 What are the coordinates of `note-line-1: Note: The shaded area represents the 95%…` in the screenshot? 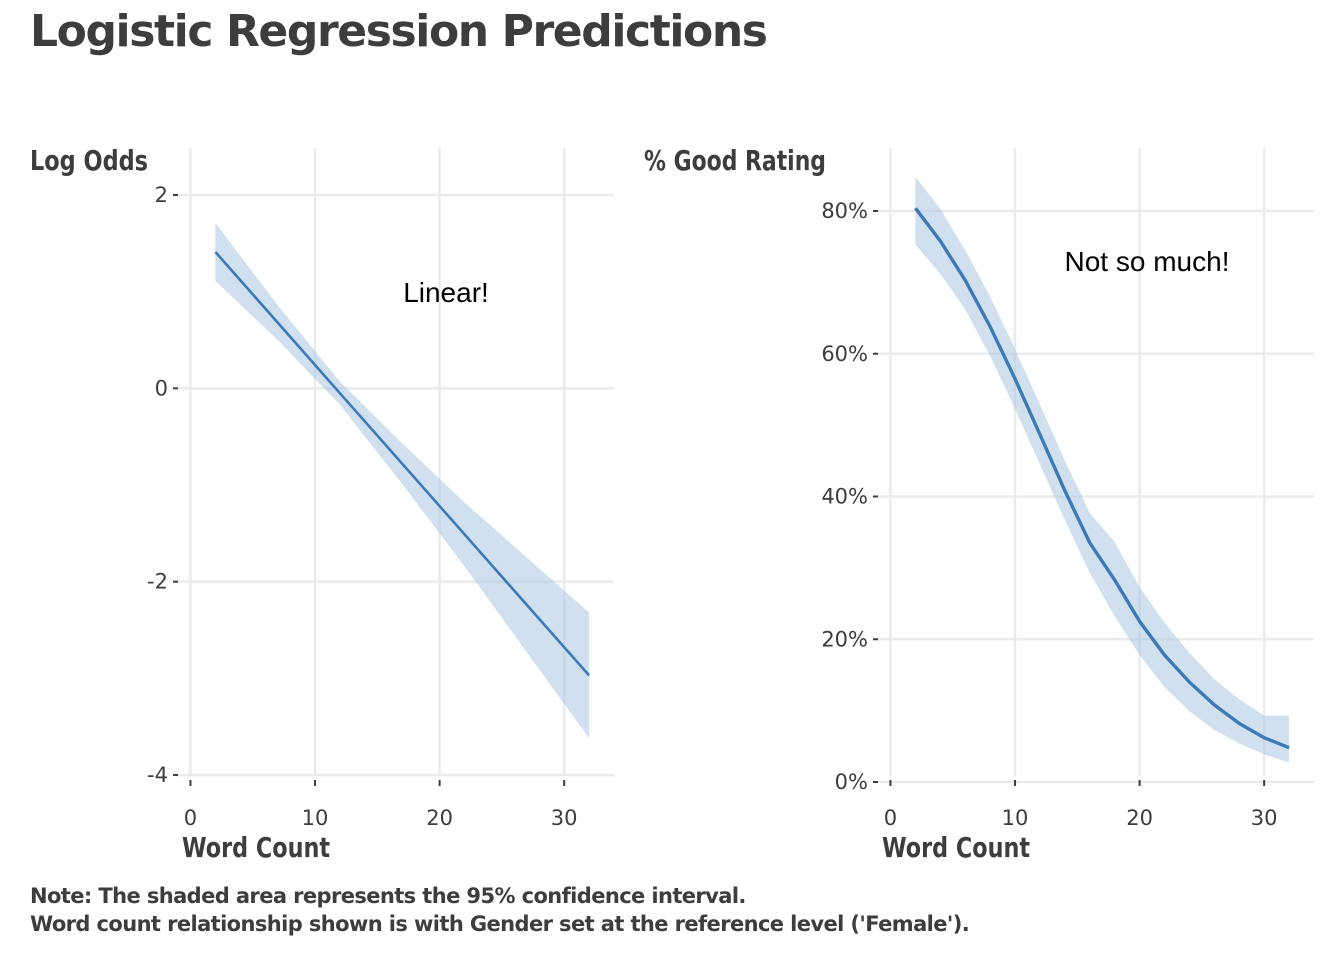 It's located at (388, 896).